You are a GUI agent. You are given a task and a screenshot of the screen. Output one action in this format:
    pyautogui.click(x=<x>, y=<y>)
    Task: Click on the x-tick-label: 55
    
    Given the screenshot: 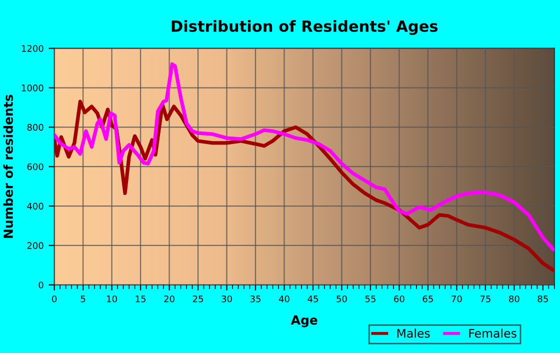 What is the action you would take?
    pyautogui.click(x=370, y=299)
    